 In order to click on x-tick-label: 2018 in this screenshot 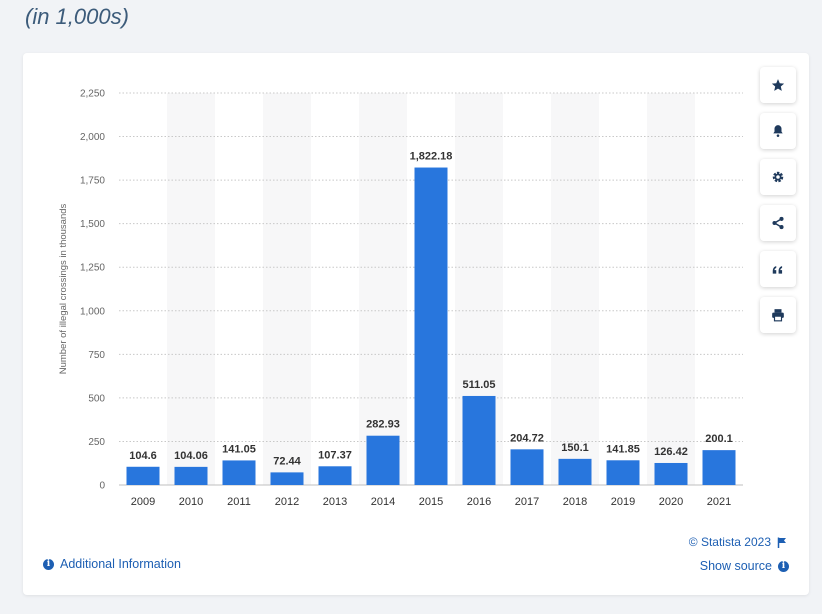, I will do `click(575, 502)`.